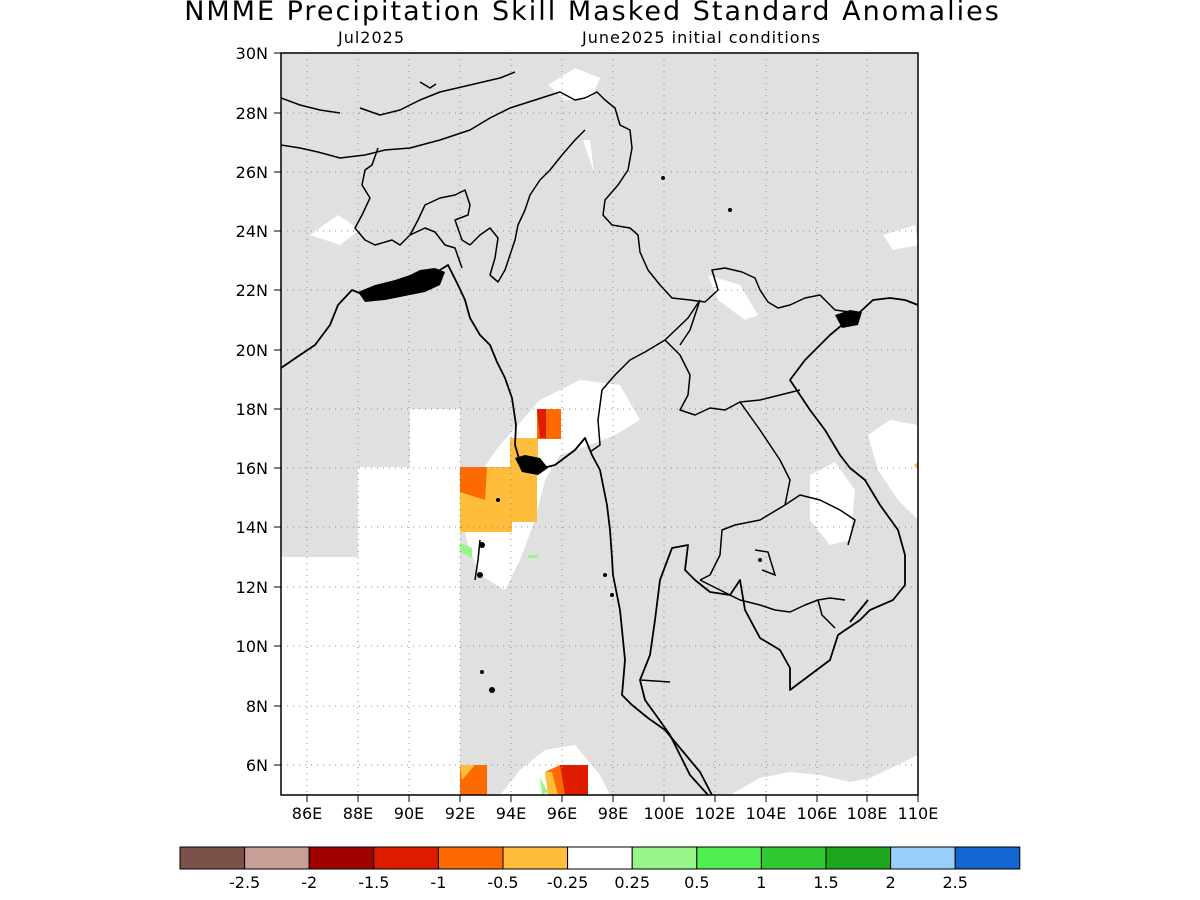 Image resolution: width=1200 pixels, height=900 pixels. What do you see at coordinates (954, 882) in the screenshot?
I see `legend-label: 2.5` at bounding box center [954, 882].